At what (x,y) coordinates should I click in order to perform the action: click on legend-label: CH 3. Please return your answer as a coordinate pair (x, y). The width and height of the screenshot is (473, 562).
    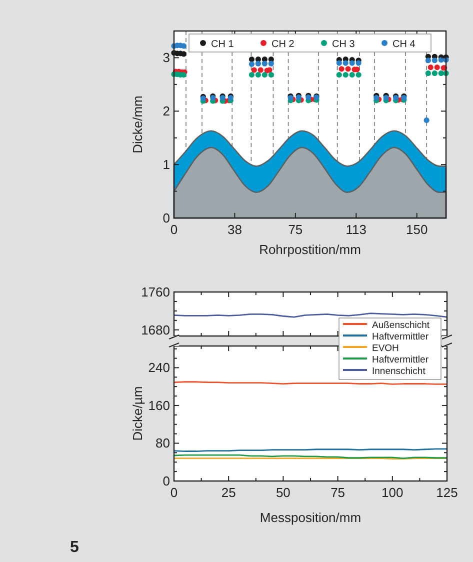
    Looking at the image, I should click on (344, 44).